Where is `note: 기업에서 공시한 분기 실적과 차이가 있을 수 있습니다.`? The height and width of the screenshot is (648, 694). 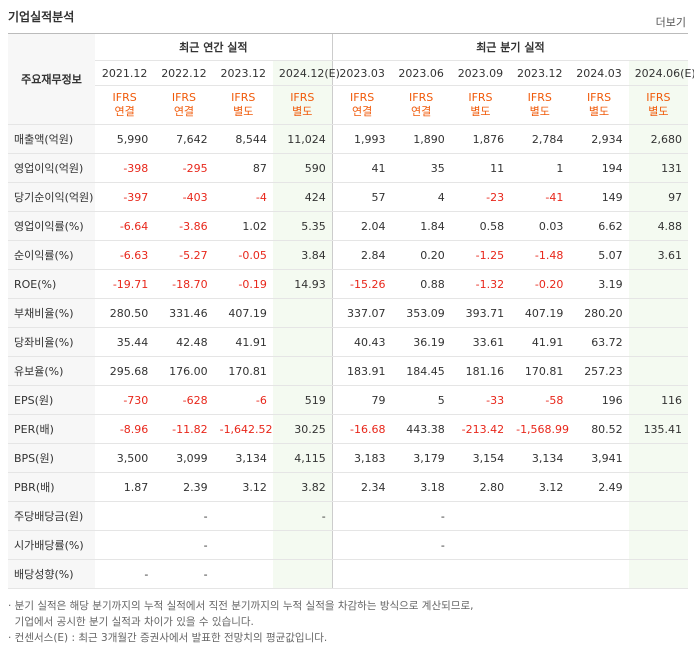 note: 기업에서 공시한 분기 실적과 차이가 있을 수 있습니다. is located at coordinates (131, 622).